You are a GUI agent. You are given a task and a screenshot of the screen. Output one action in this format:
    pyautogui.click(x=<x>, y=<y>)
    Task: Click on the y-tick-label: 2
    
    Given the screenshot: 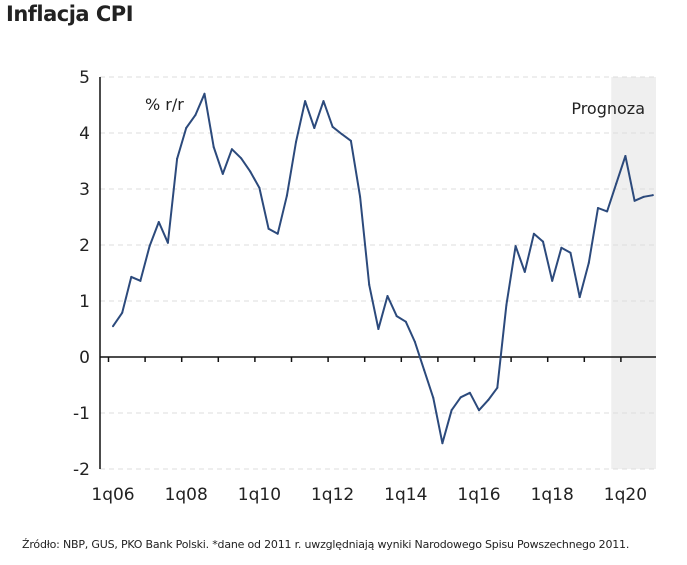 What is the action you would take?
    pyautogui.click(x=84, y=246)
    